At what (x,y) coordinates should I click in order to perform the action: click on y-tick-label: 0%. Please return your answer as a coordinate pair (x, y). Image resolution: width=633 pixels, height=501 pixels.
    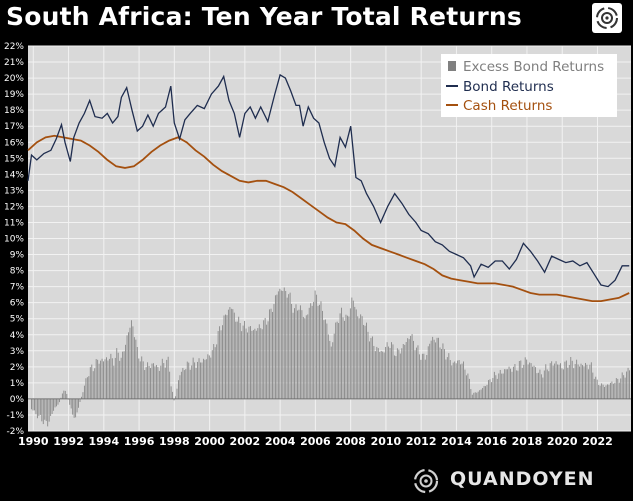
    Looking at the image, I should click on (17, 400).